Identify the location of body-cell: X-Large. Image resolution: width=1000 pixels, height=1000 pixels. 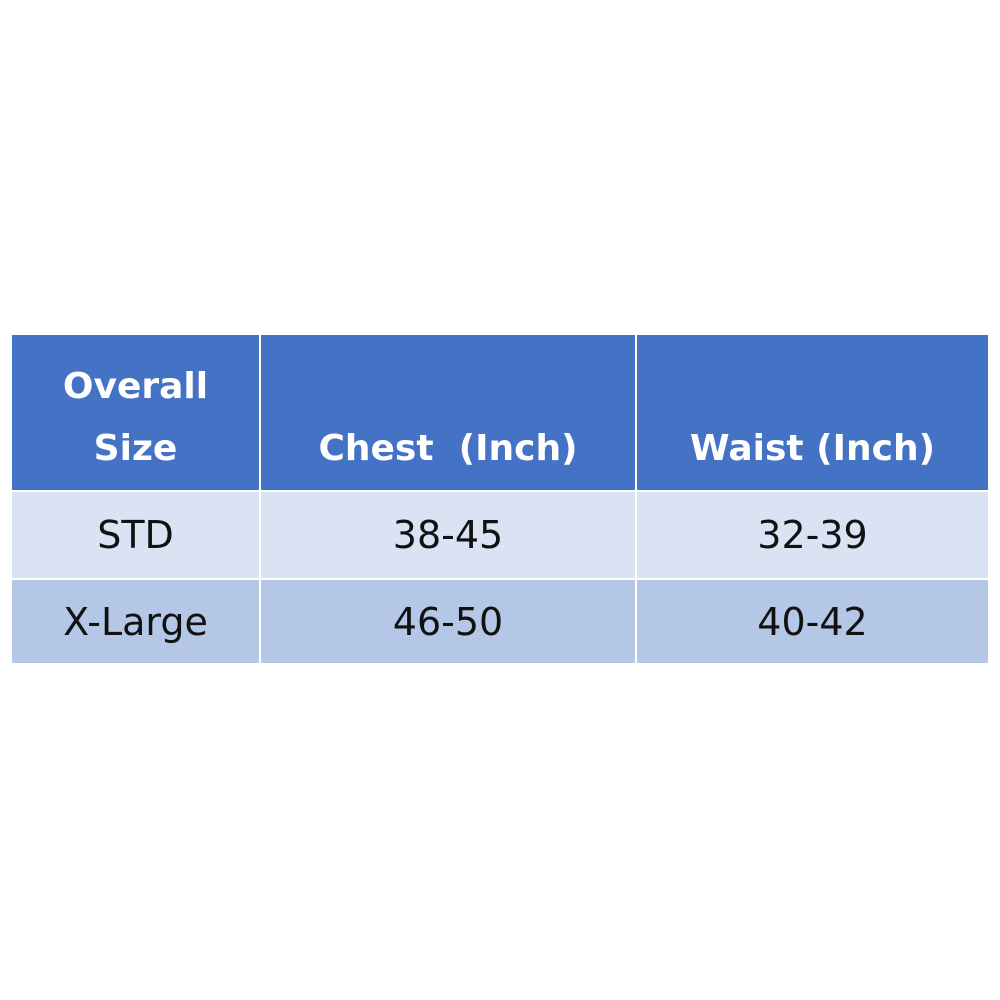
(135, 621).